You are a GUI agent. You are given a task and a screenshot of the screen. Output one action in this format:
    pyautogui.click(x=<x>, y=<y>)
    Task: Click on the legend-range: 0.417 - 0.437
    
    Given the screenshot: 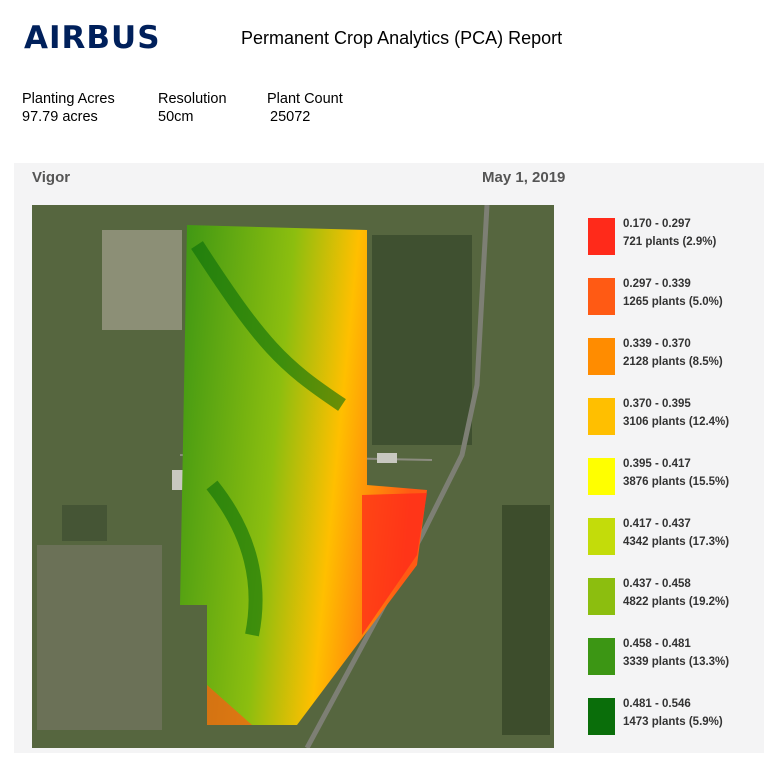 What is the action you would take?
    pyautogui.click(x=657, y=524)
    